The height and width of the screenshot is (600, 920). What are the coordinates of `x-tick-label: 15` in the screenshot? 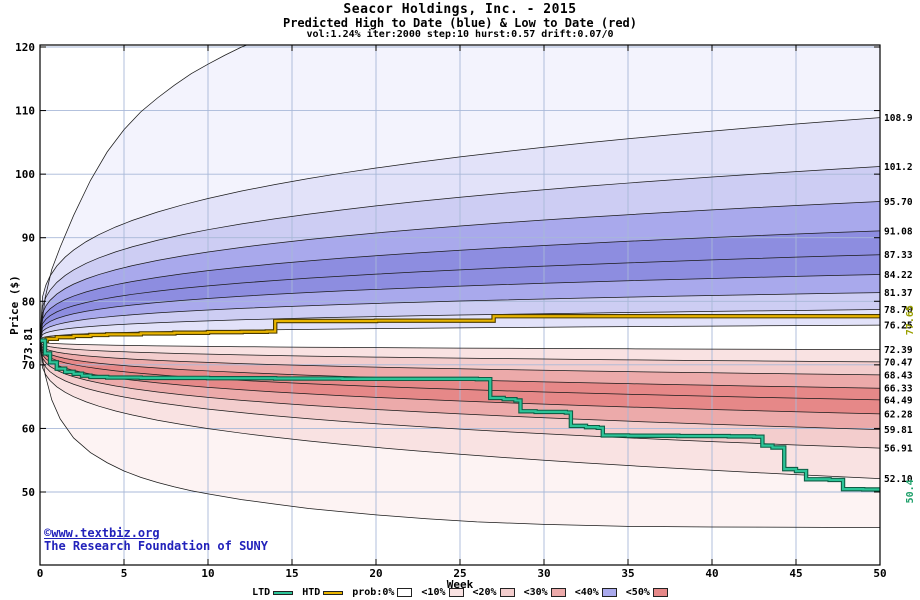 It's located at (291, 573).